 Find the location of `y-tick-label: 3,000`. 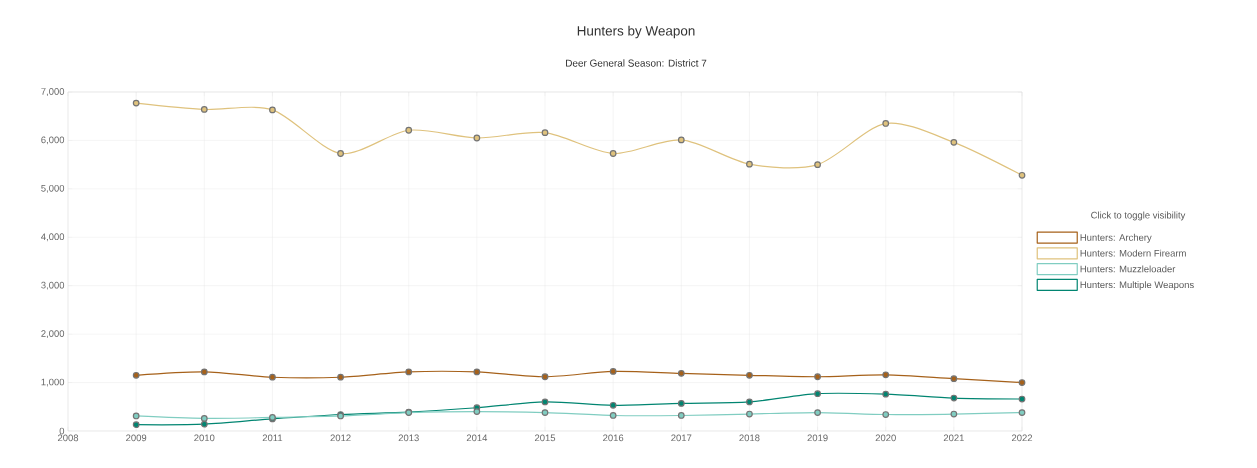

y-tick-label: 3,000 is located at coordinates (53, 285).